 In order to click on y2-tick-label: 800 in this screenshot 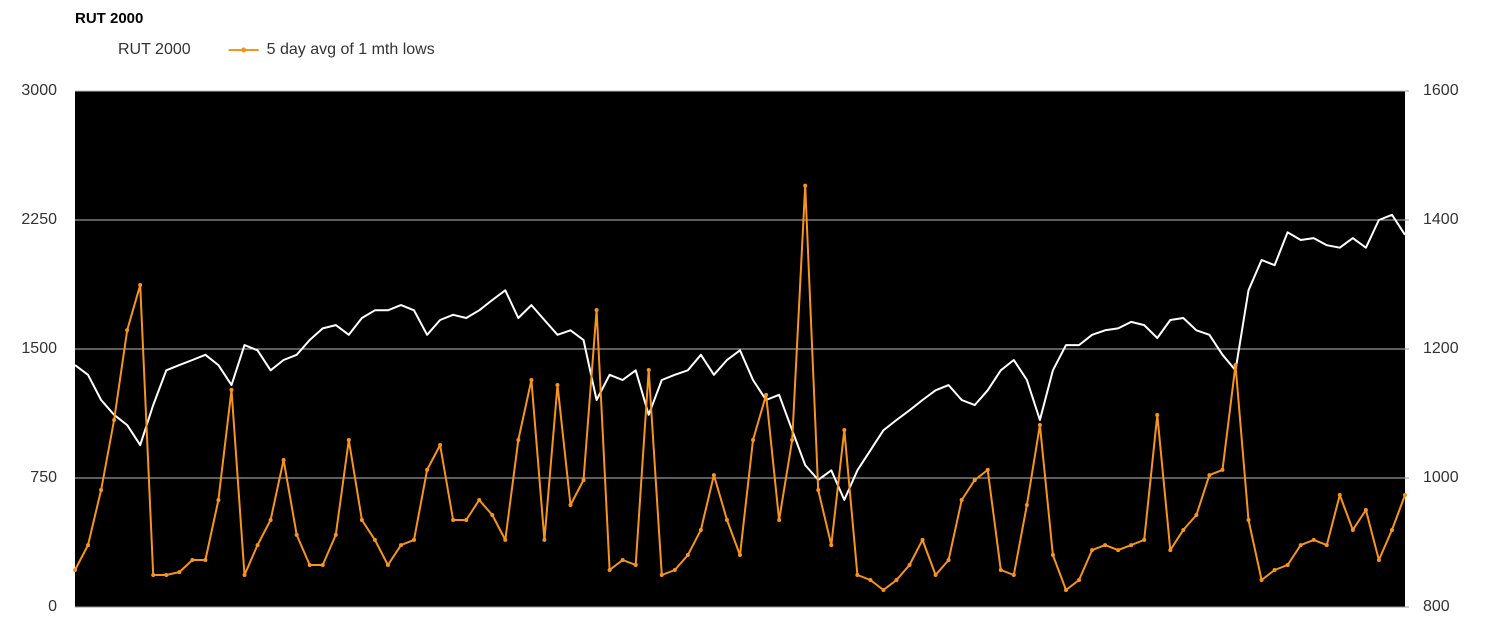, I will do `click(1436, 606)`.